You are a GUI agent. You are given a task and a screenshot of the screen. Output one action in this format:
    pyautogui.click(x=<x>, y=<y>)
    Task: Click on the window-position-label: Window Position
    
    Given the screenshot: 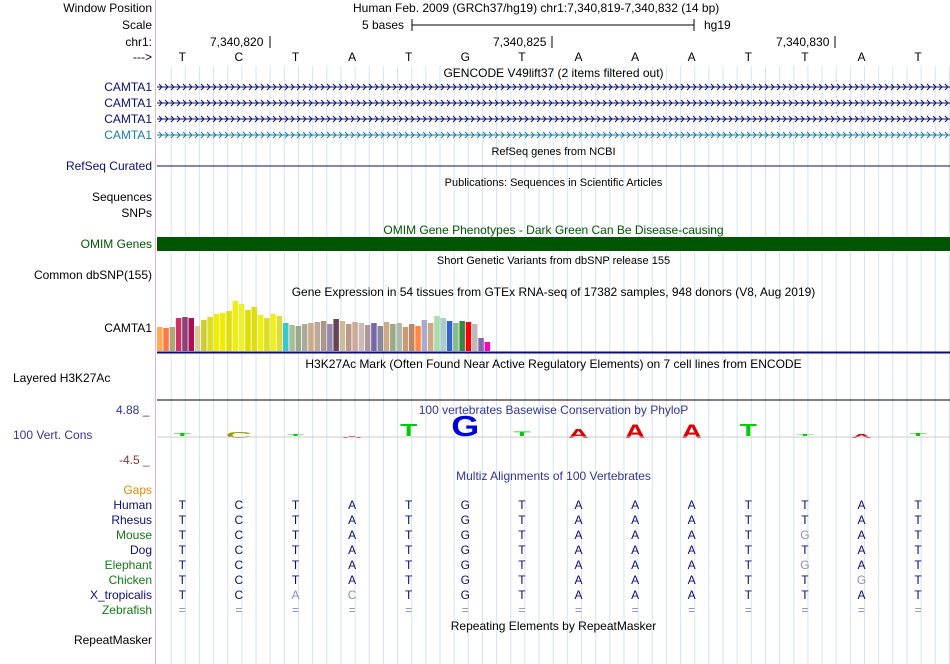 What is the action you would take?
    pyautogui.click(x=107, y=8)
    